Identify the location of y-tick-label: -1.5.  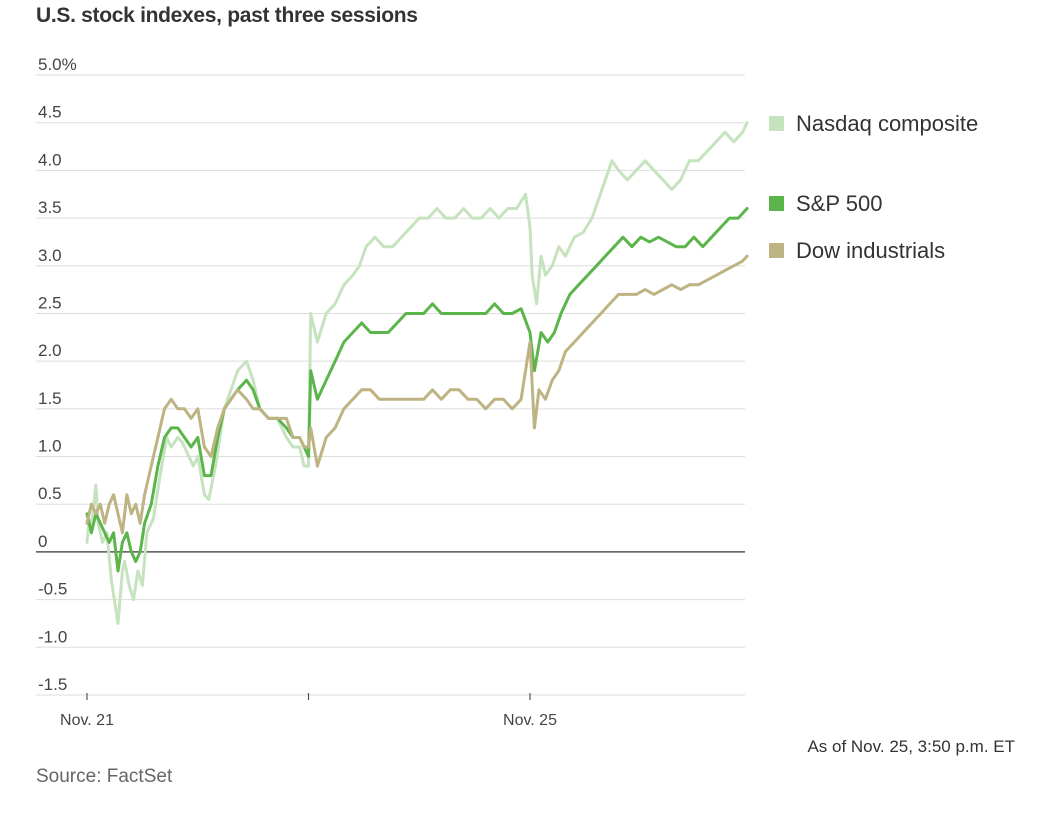
(52, 684).